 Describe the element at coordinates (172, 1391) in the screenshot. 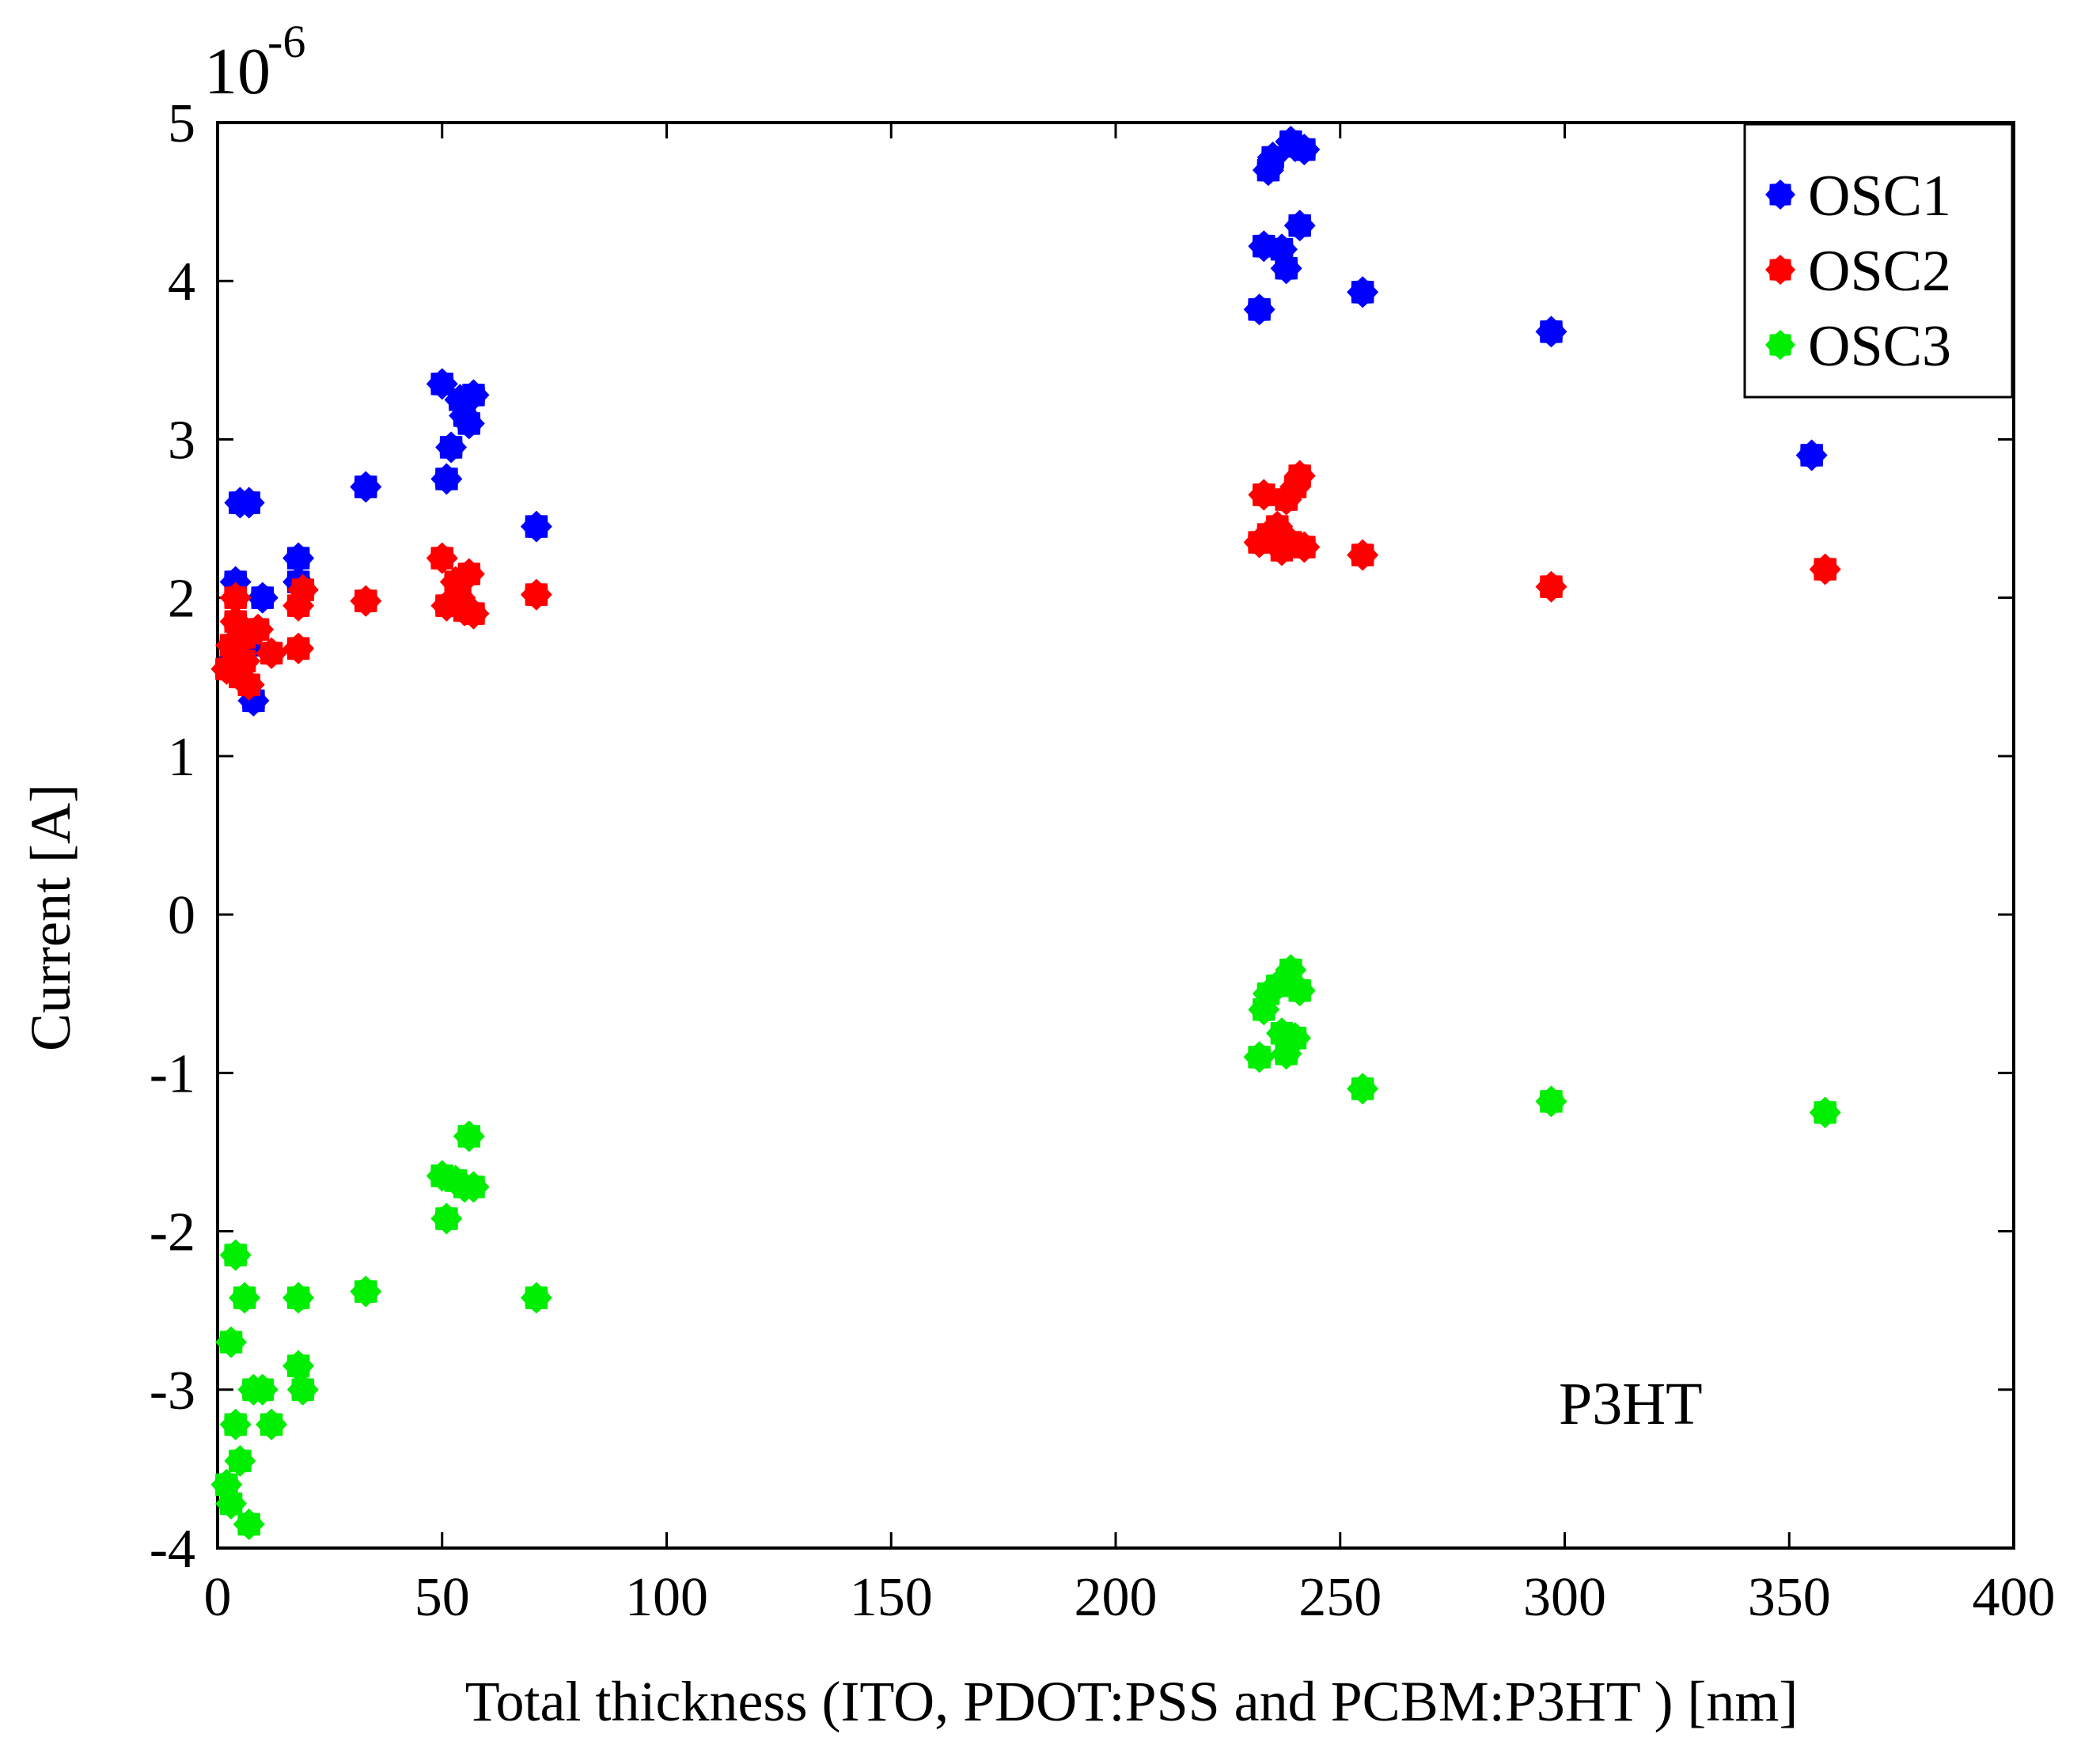

I see `y-tick-label: -3` at that location.